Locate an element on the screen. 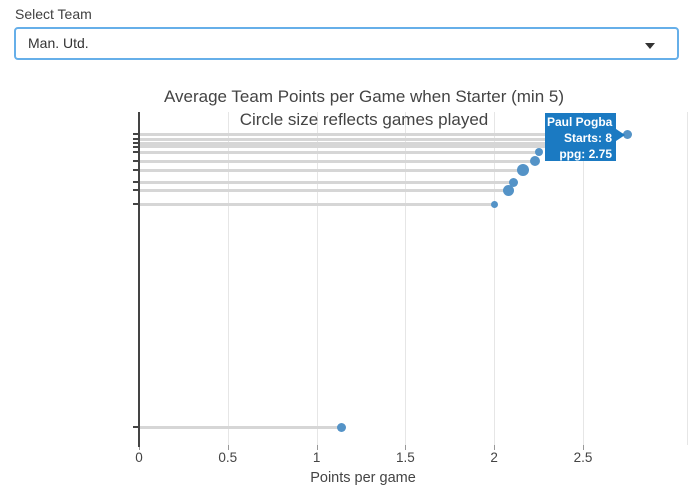 This screenshot has width=693, height=489. x-tick-label: 1.5 is located at coordinates (405, 457).